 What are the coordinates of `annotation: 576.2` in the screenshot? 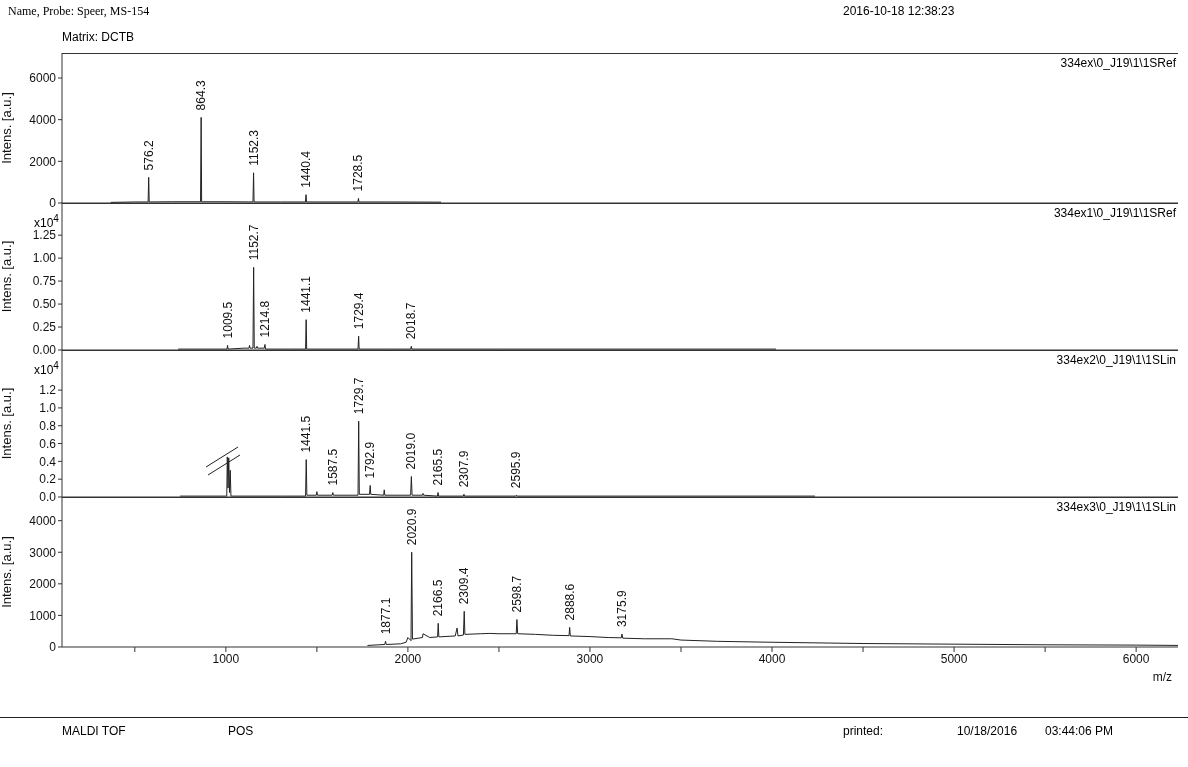 It's located at (148, 155).